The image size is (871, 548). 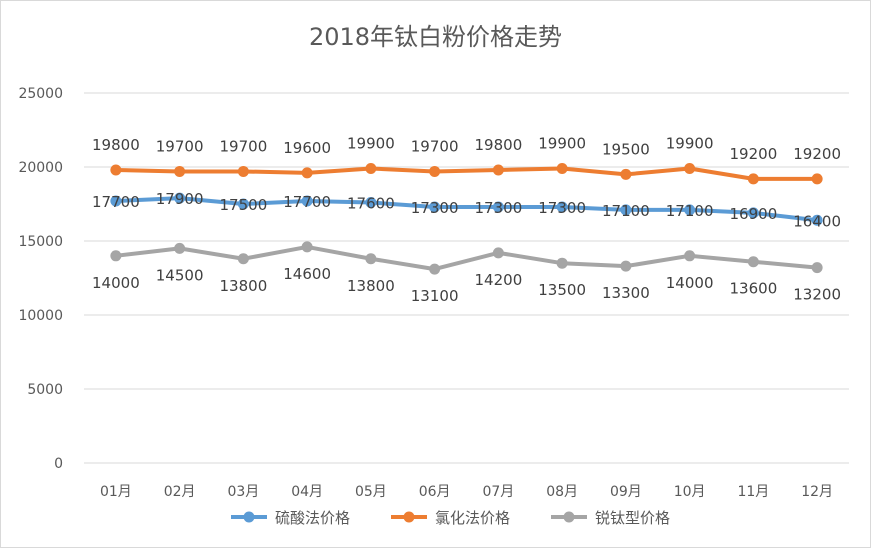 I want to click on x-tick-label: 08月, so click(x=562, y=492).